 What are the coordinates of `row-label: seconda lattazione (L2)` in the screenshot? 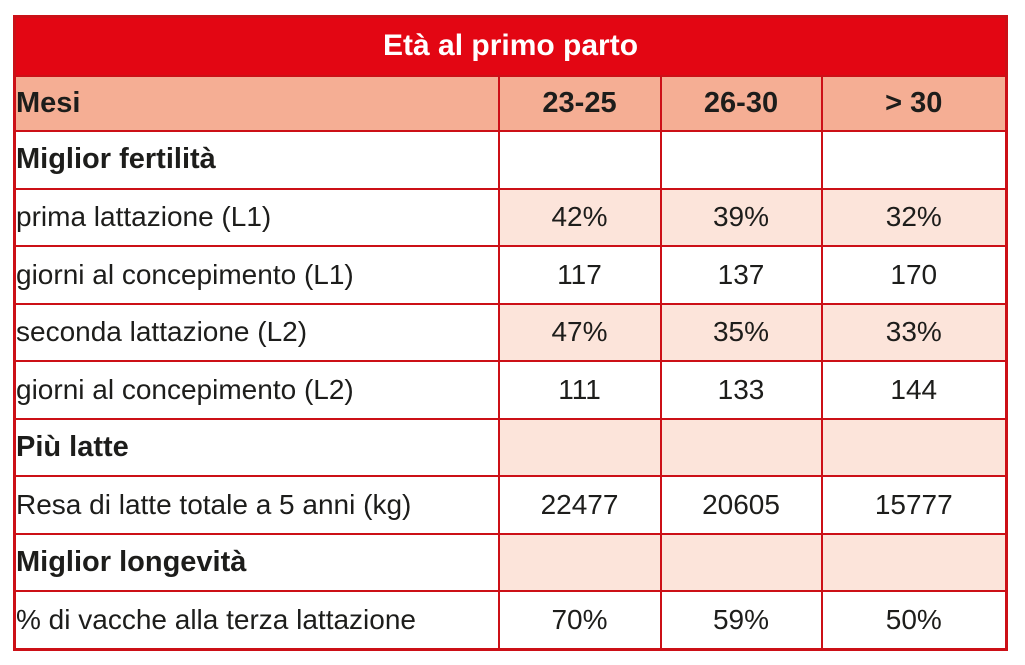 It's located at (256, 332).